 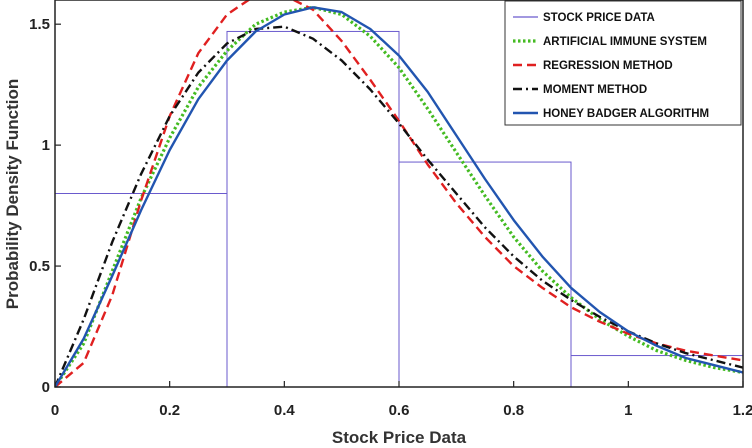 I want to click on x-tick-label: 0.8, so click(x=513, y=410).